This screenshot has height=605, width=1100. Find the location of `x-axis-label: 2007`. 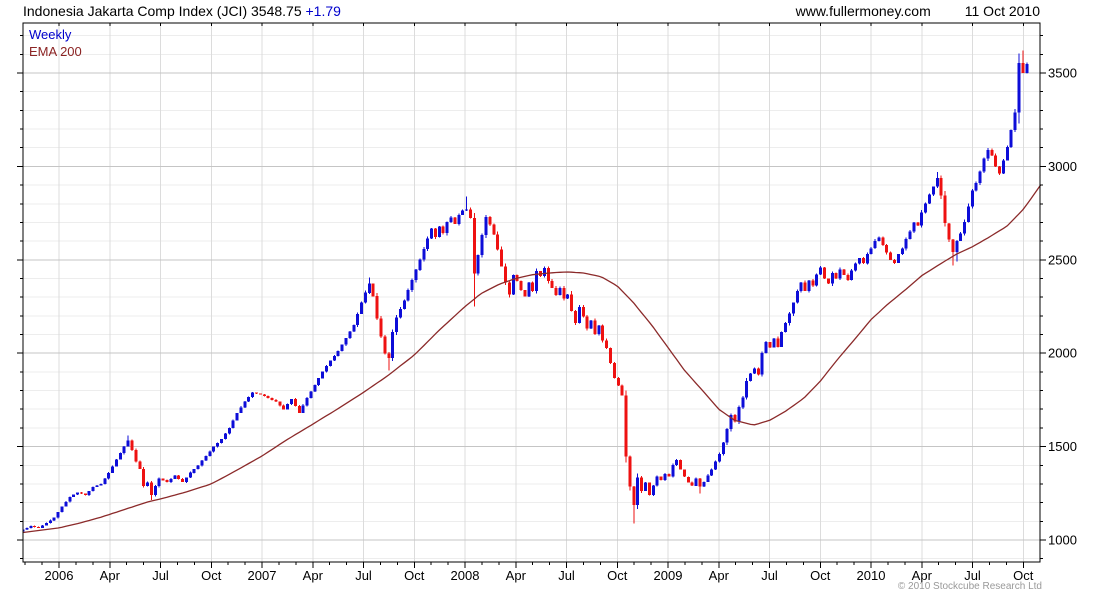

x-axis-label: 2007 is located at coordinates (262, 575).